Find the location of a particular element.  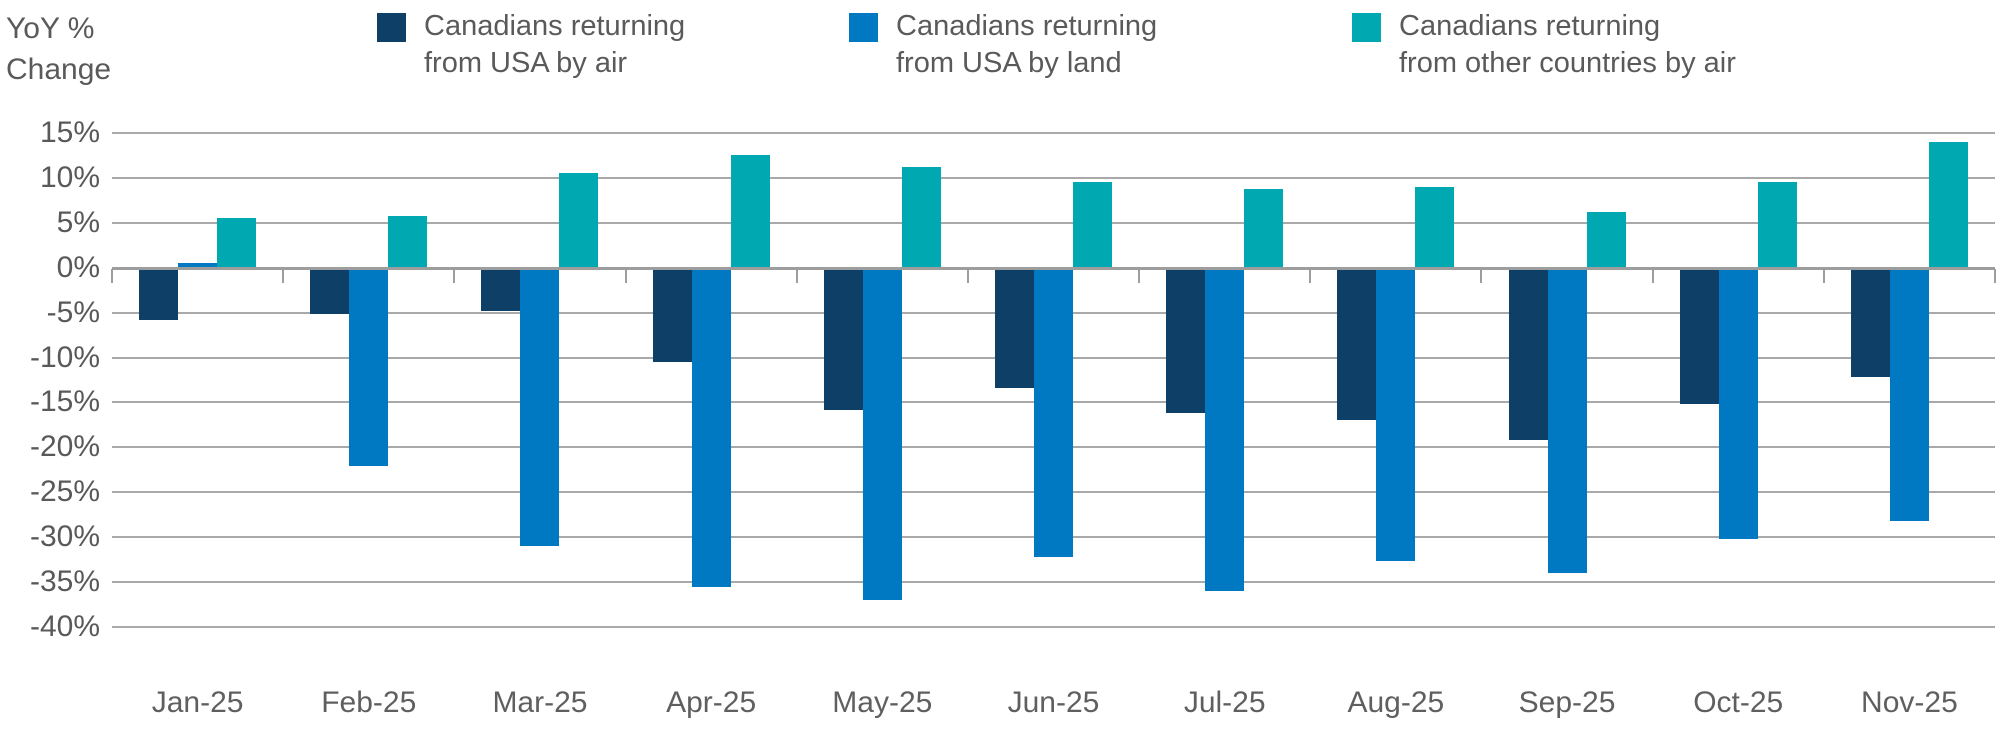

bar-Feb-25-series3 is located at coordinates (408, 241).